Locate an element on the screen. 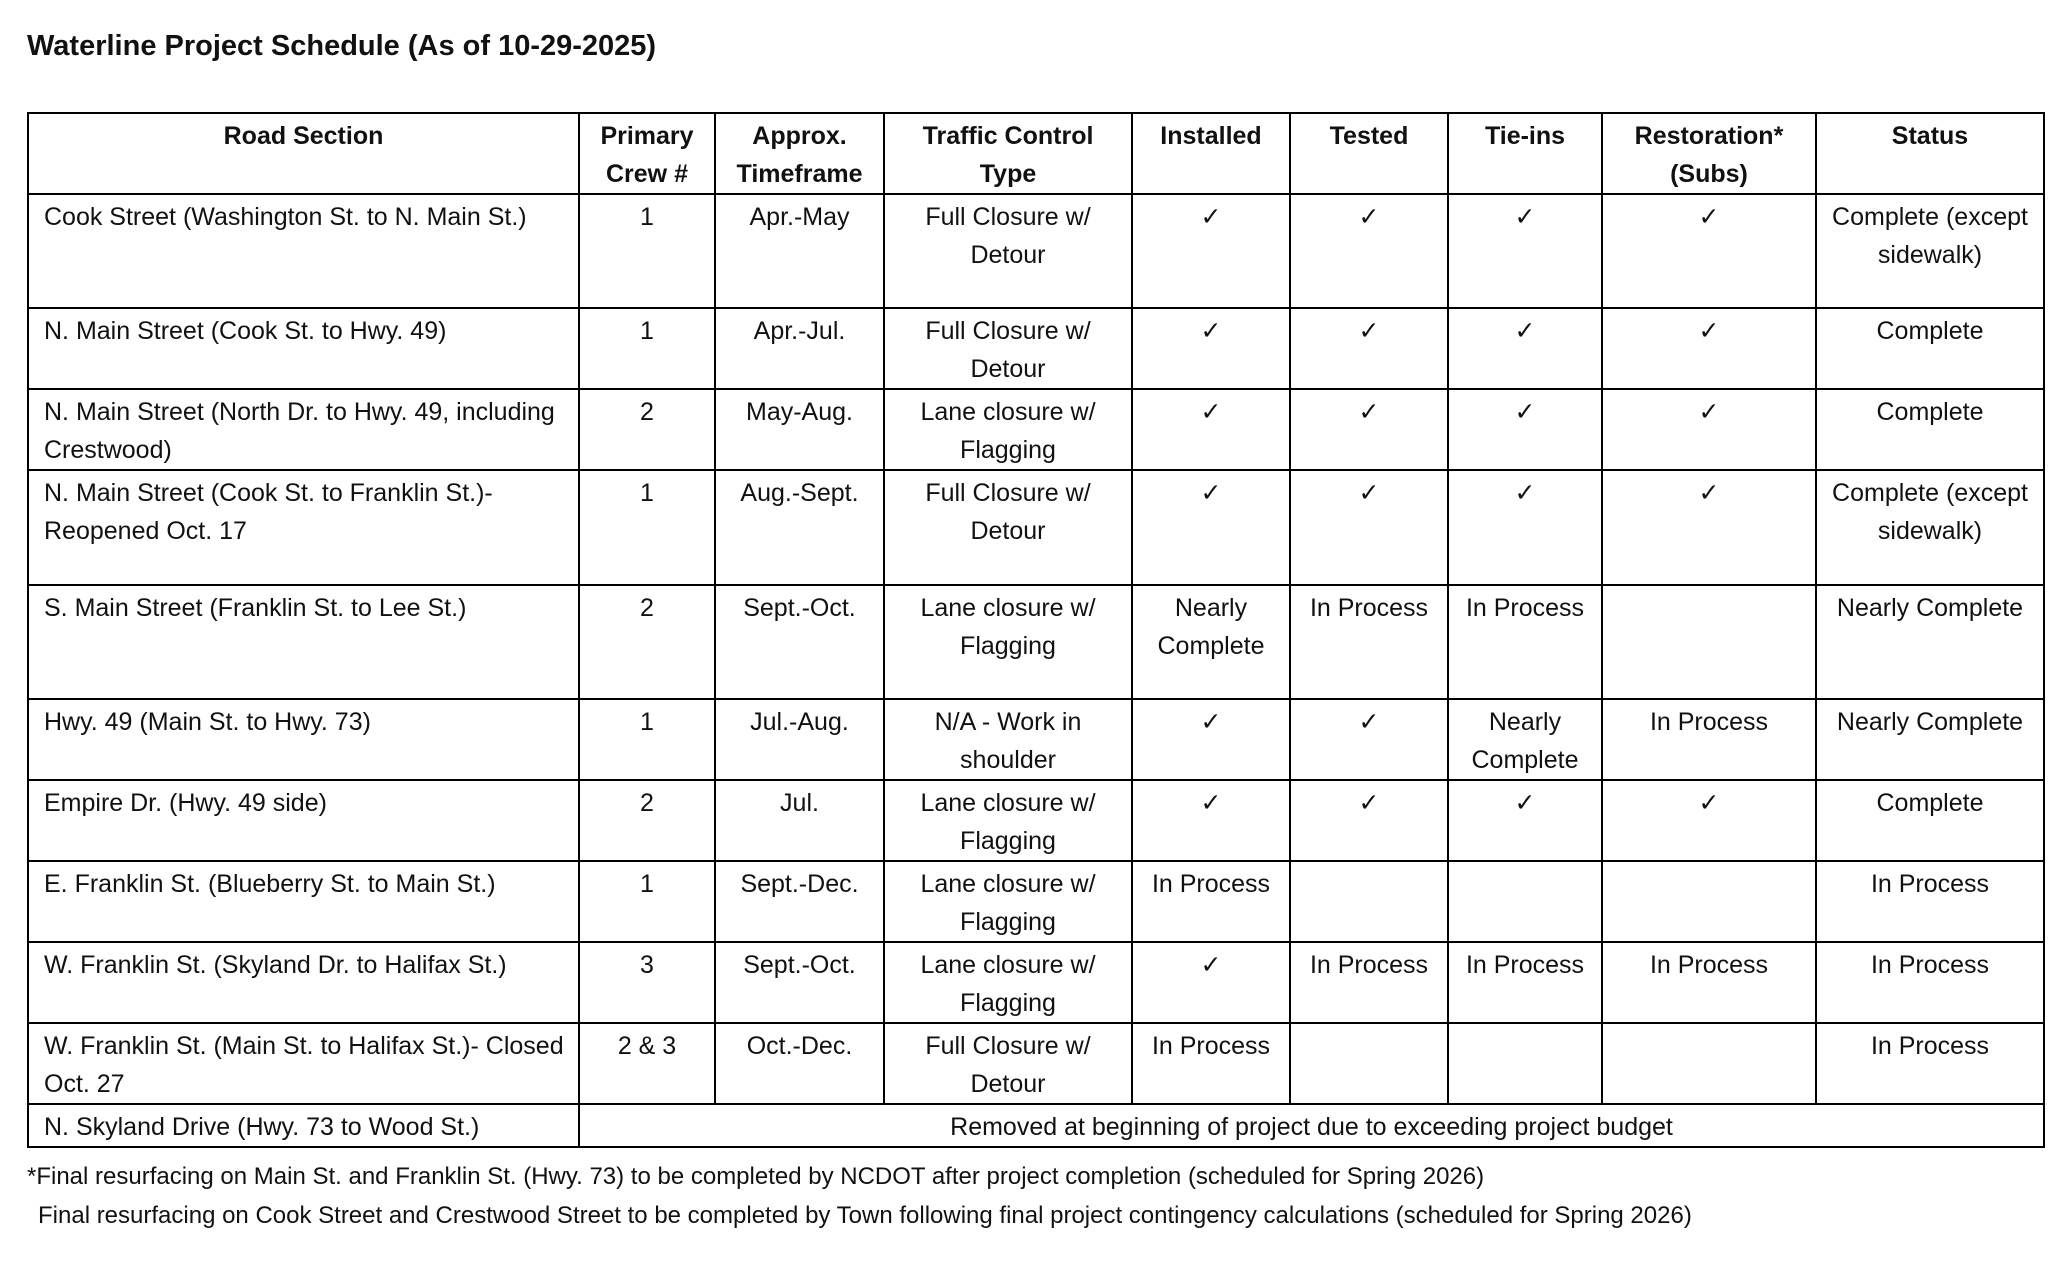 The width and height of the screenshot is (2066, 1277). road-section: Empire Dr. (Hwy. 49 side) is located at coordinates (303, 820).